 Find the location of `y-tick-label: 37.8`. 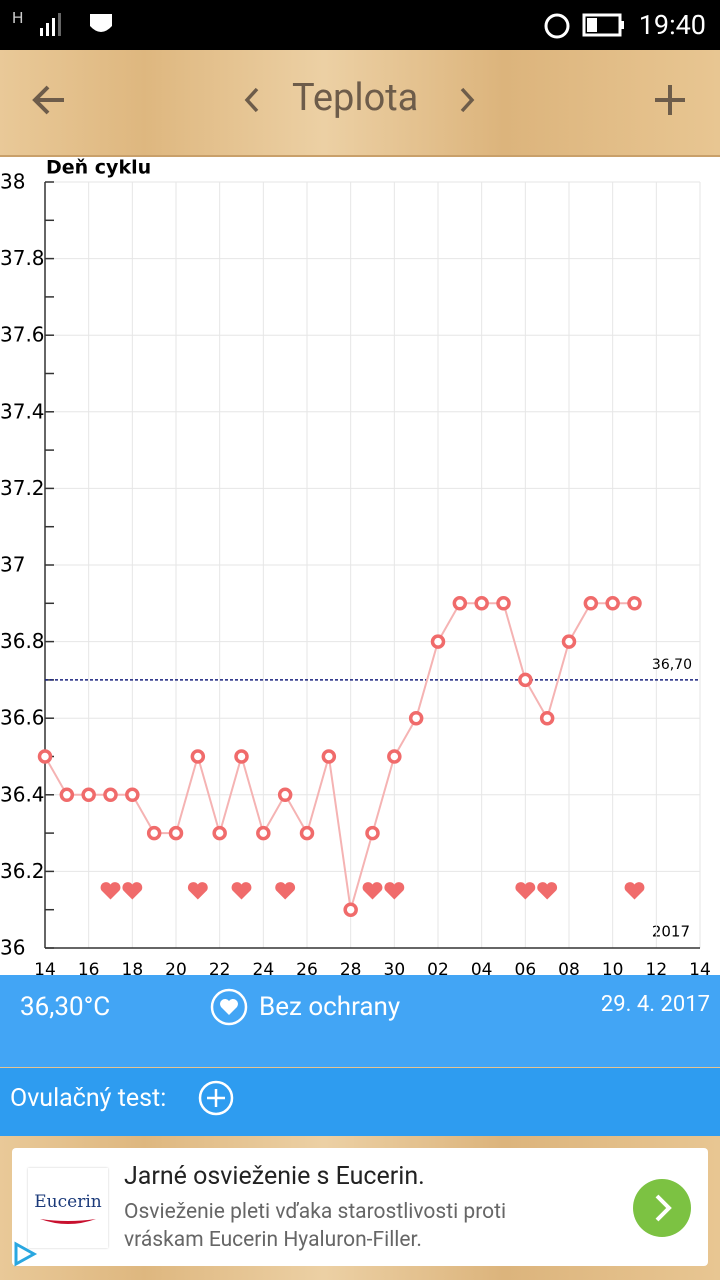

y-tick-label: 37.8 is located at coordinates (22, 258).